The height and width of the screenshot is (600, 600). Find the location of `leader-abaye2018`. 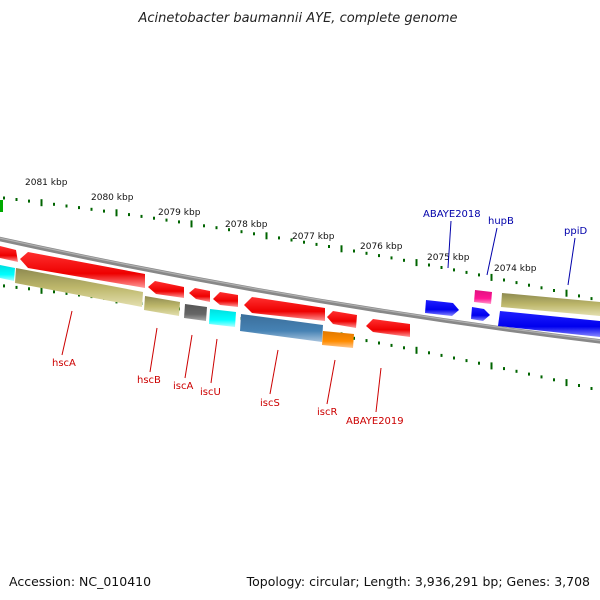

leader-abaye2018 is located at coordinates (449, 244).